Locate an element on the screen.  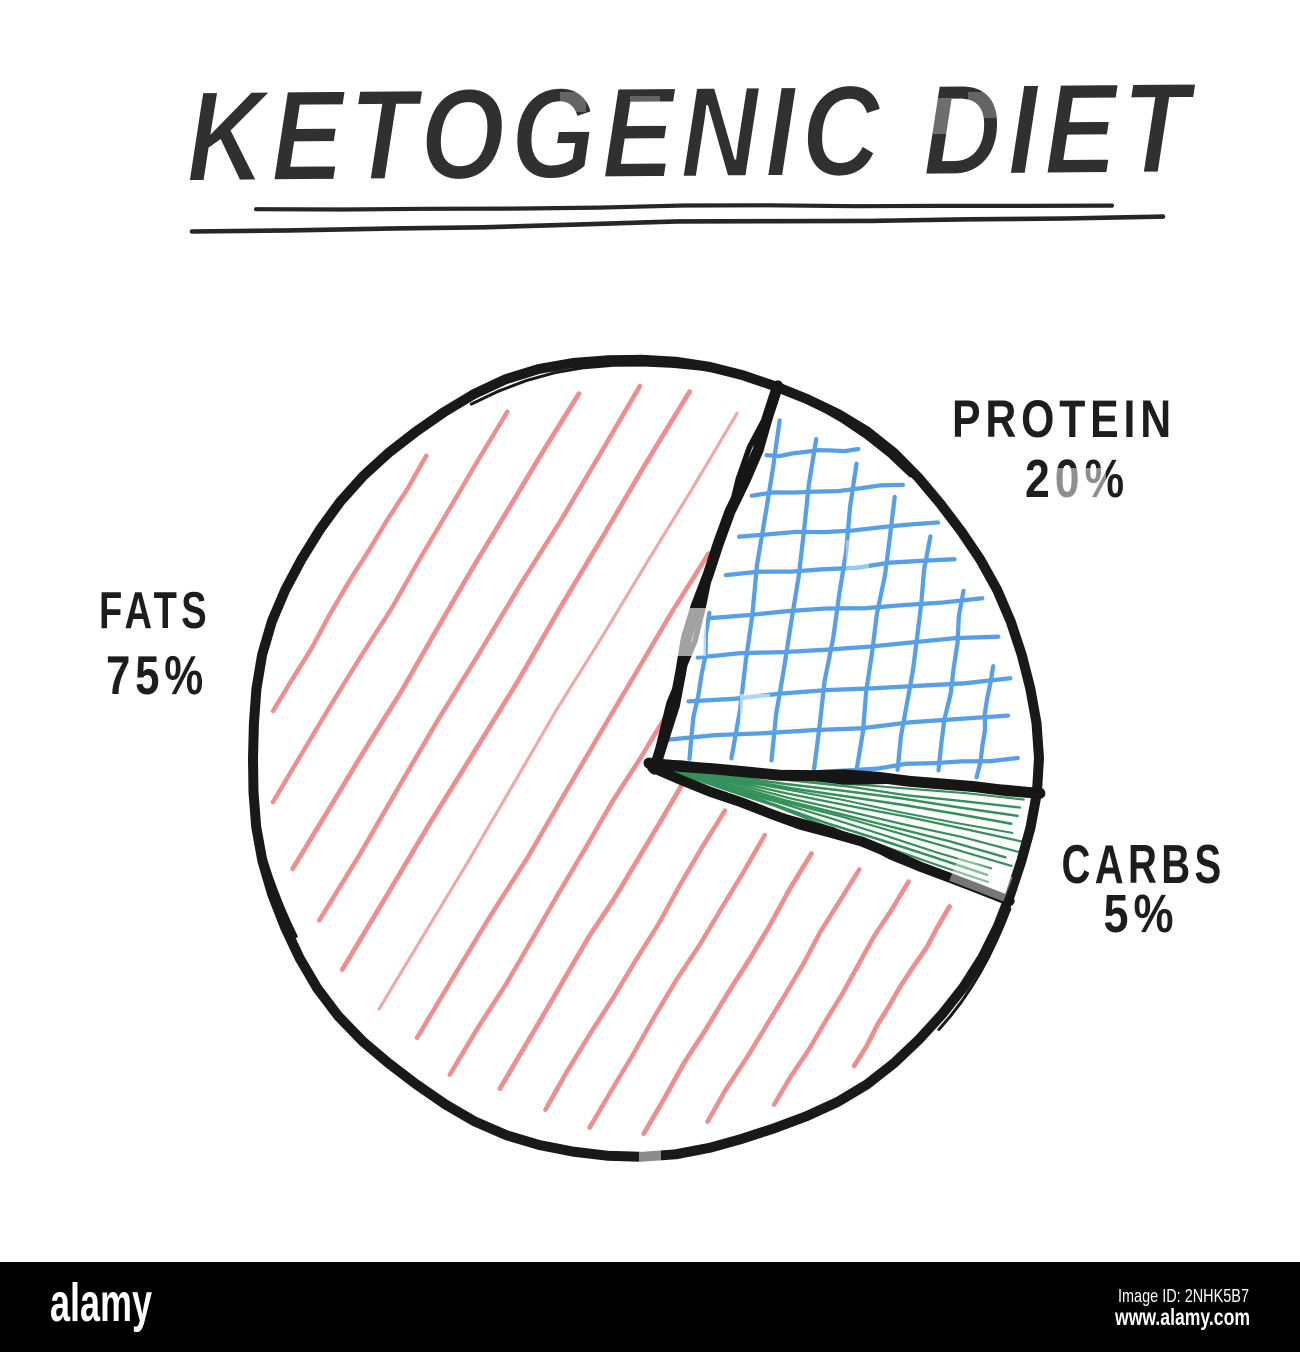
svg-text: 75% is located at coordinates (157, 675).